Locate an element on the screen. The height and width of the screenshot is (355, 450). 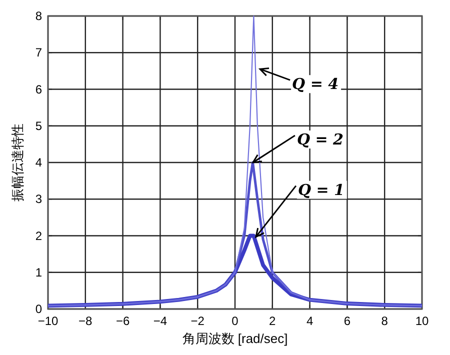
x-tick-label: −4 is located at coordinates (160, 321).